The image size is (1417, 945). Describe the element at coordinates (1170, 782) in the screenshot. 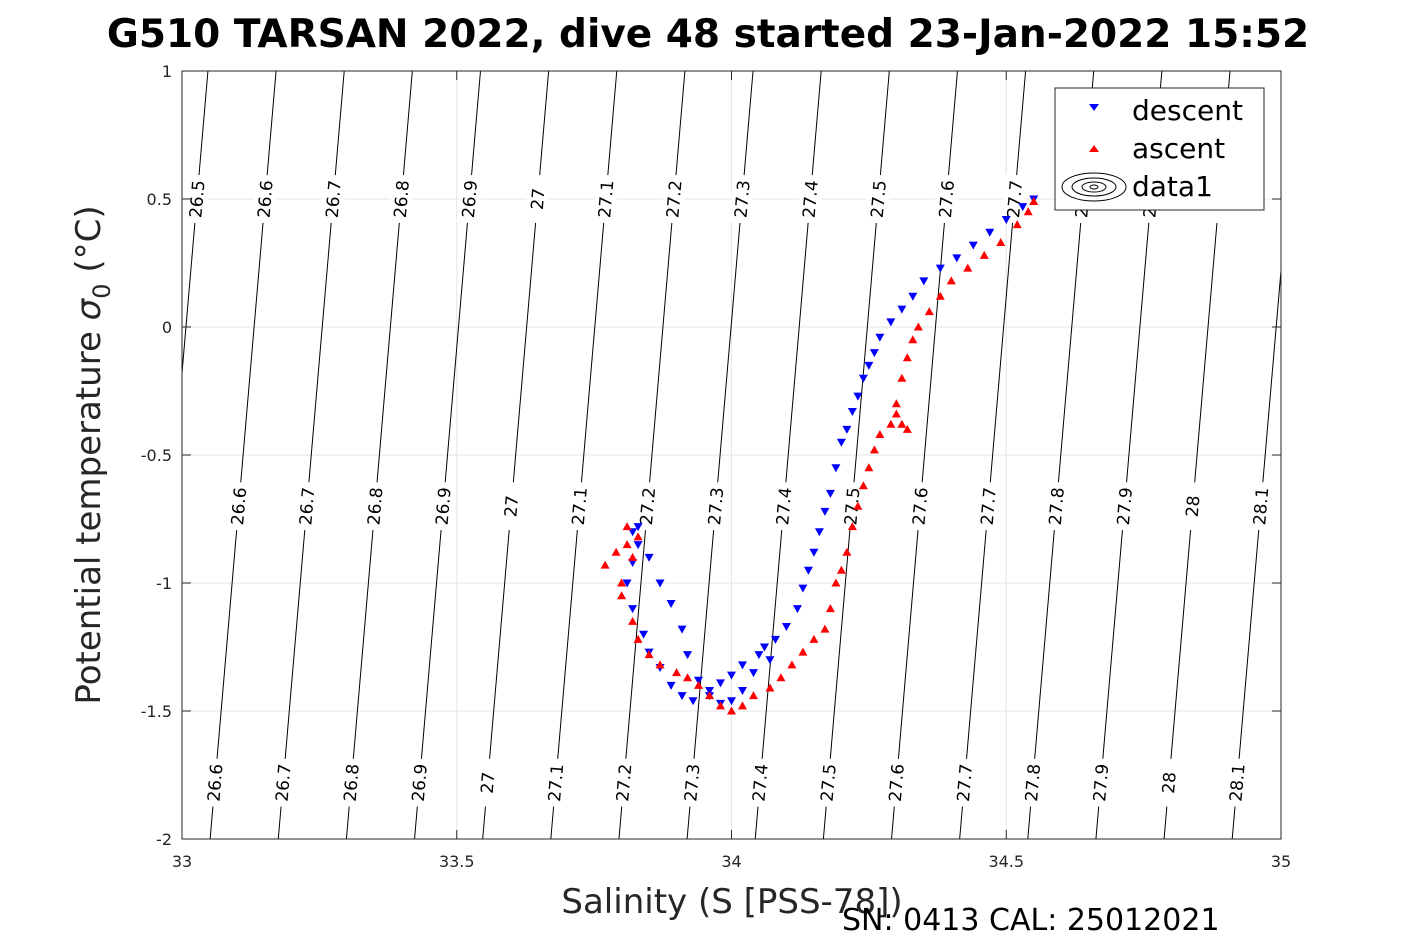

I see `contour-label: 28` at that location.